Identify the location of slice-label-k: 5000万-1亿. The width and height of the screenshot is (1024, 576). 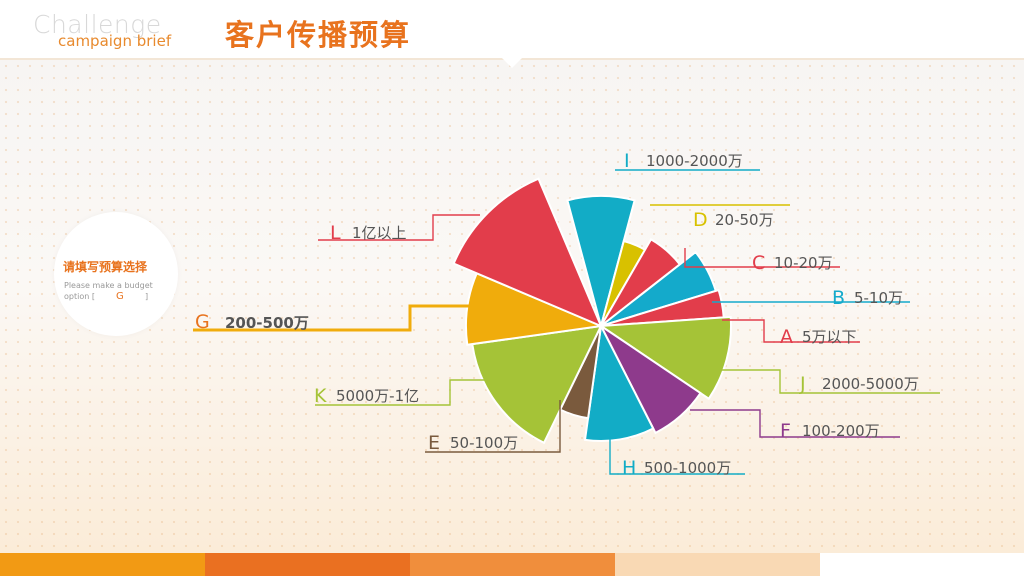
(377, 396).